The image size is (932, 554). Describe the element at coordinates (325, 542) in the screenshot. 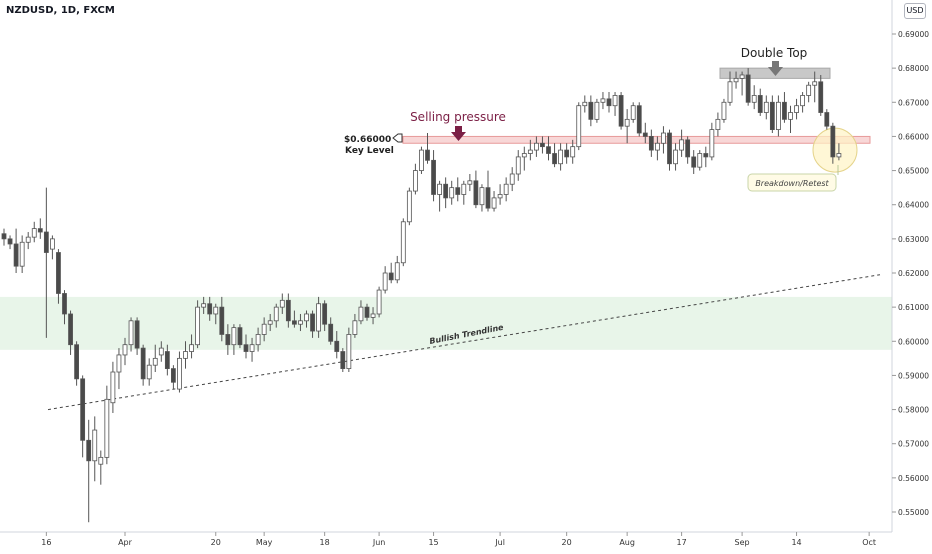

I see `time-tick-label: 18` at that location.